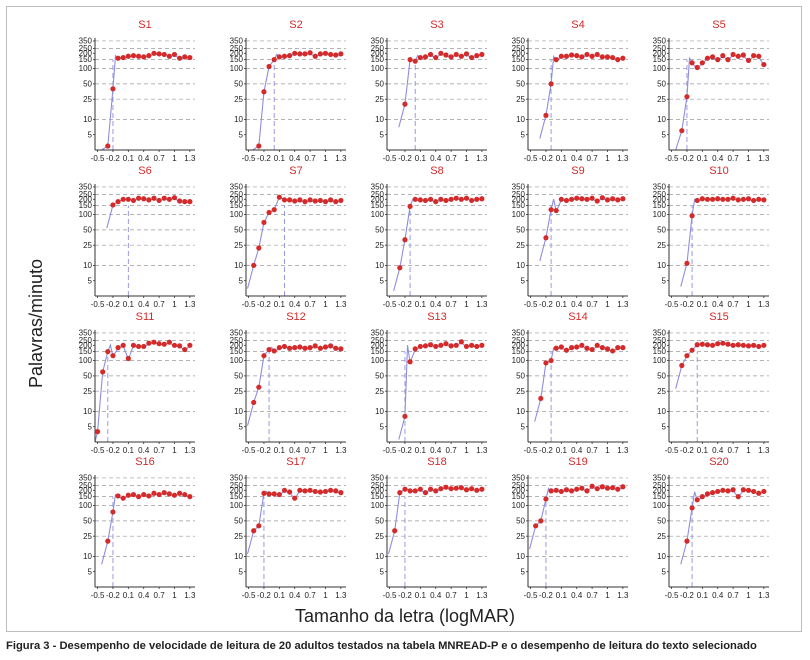 Image resolution: width=810 pixels, height=660 pixels. Describe the element at coordinates (145, 462) in the screenshot. I see `panel-title: S16` at that location.